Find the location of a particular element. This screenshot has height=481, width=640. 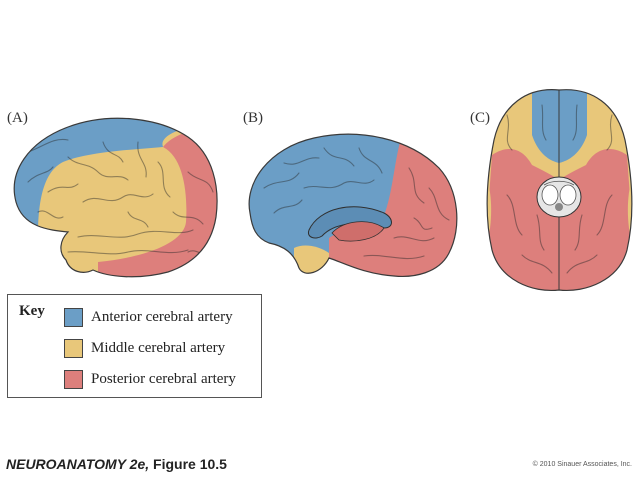

key-label-posterior: Posterior cerebral artery is located at coordinates (163, 378).